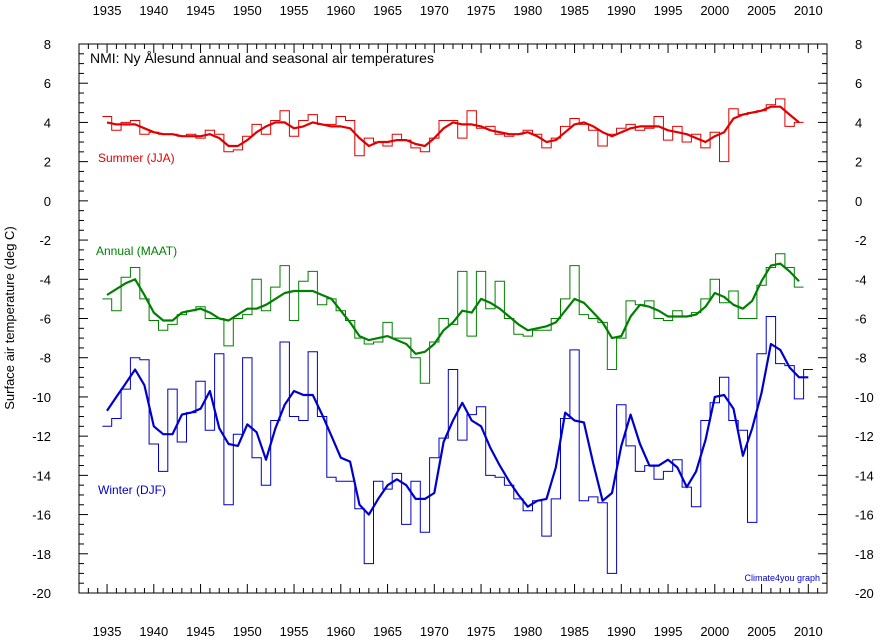  I want to click on summer-series-label: Summer (JJA), so click(136, 158).